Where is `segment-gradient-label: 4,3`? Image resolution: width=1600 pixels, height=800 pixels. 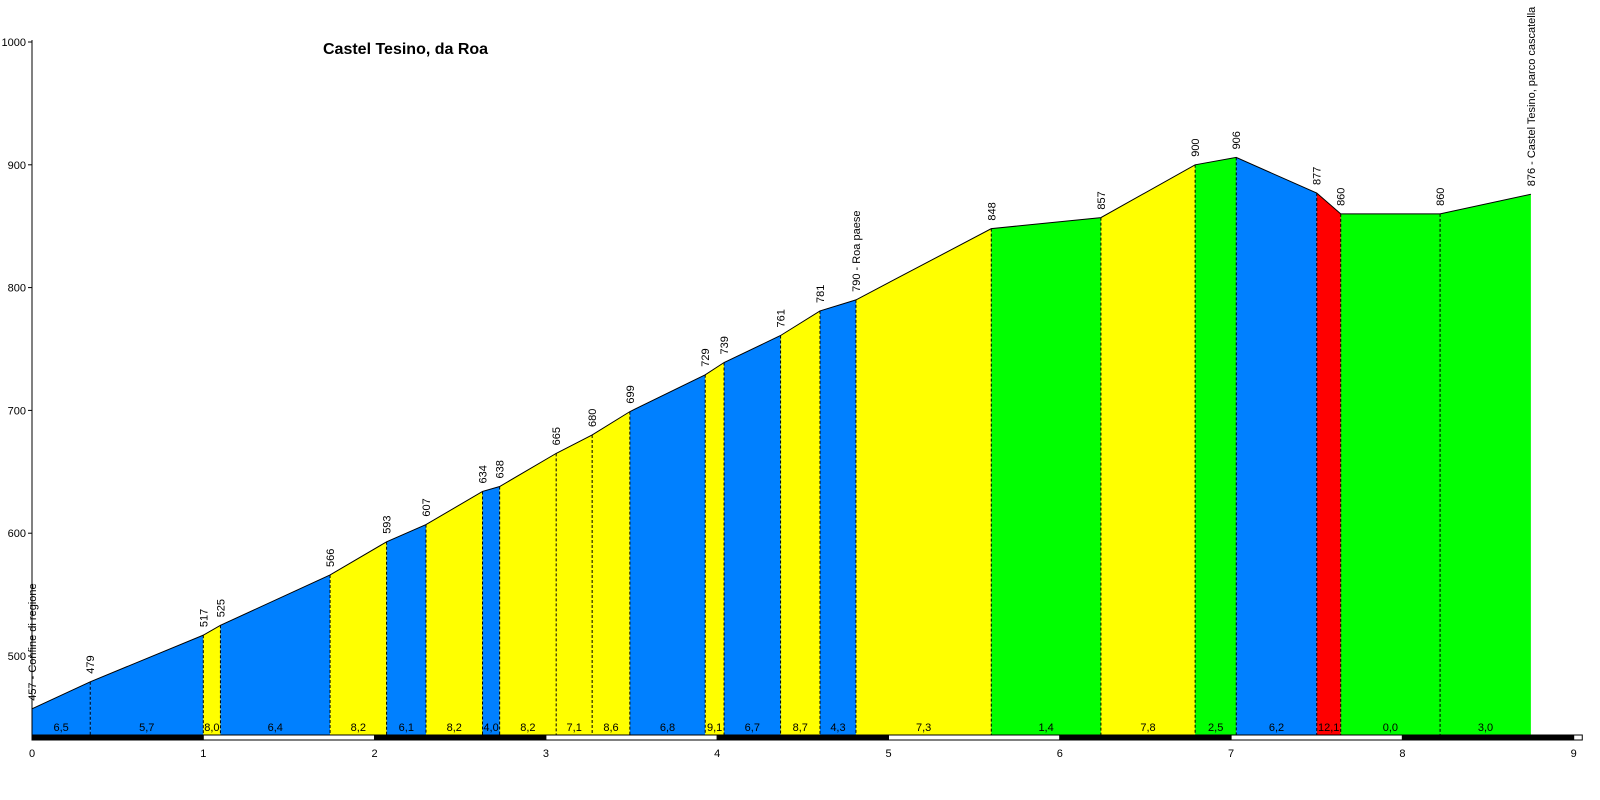 segment-gradient-label: 4,3 is located at coordinates (837, 728).